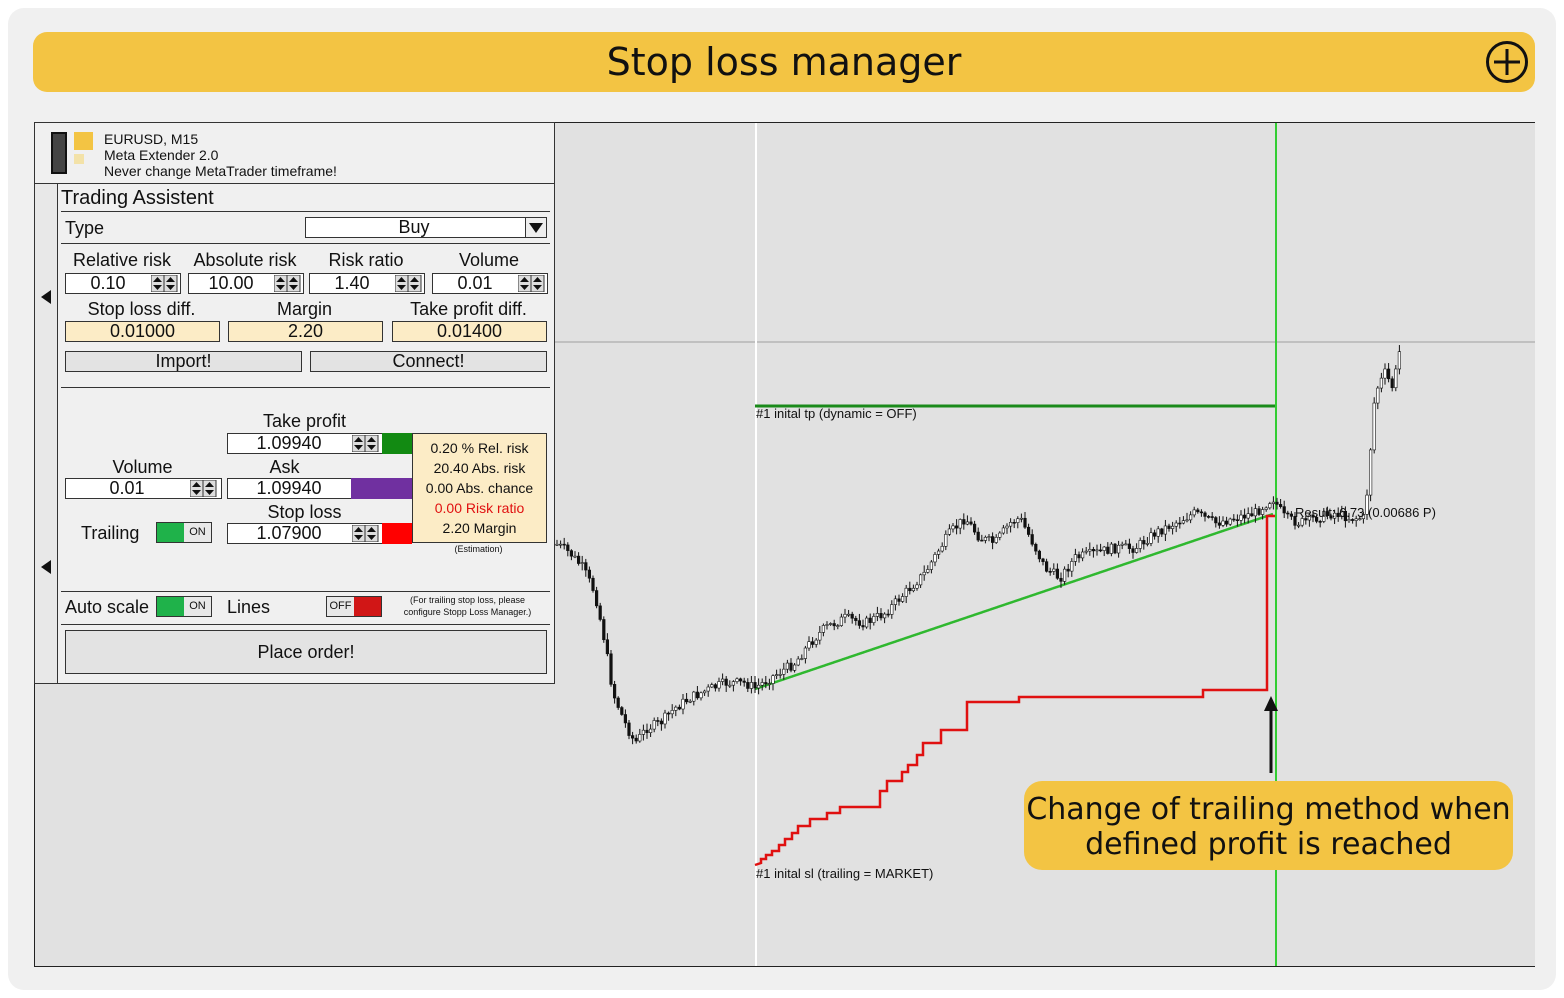 The width and height of the screenshot is (1564, 998). I want to click on stop-loss-value: 1.07900, so click(289, 533).